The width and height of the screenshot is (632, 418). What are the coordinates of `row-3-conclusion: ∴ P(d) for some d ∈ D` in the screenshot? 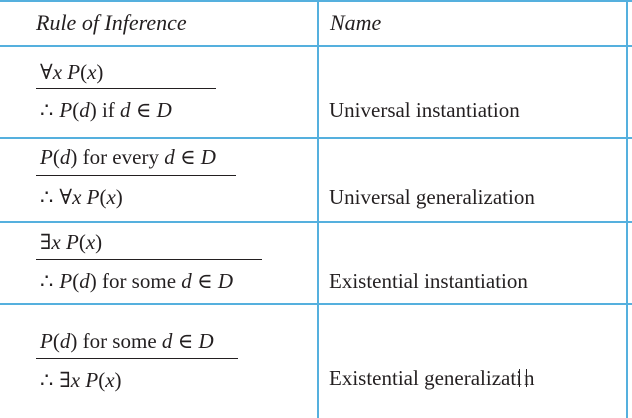 It's located at (136, 281).